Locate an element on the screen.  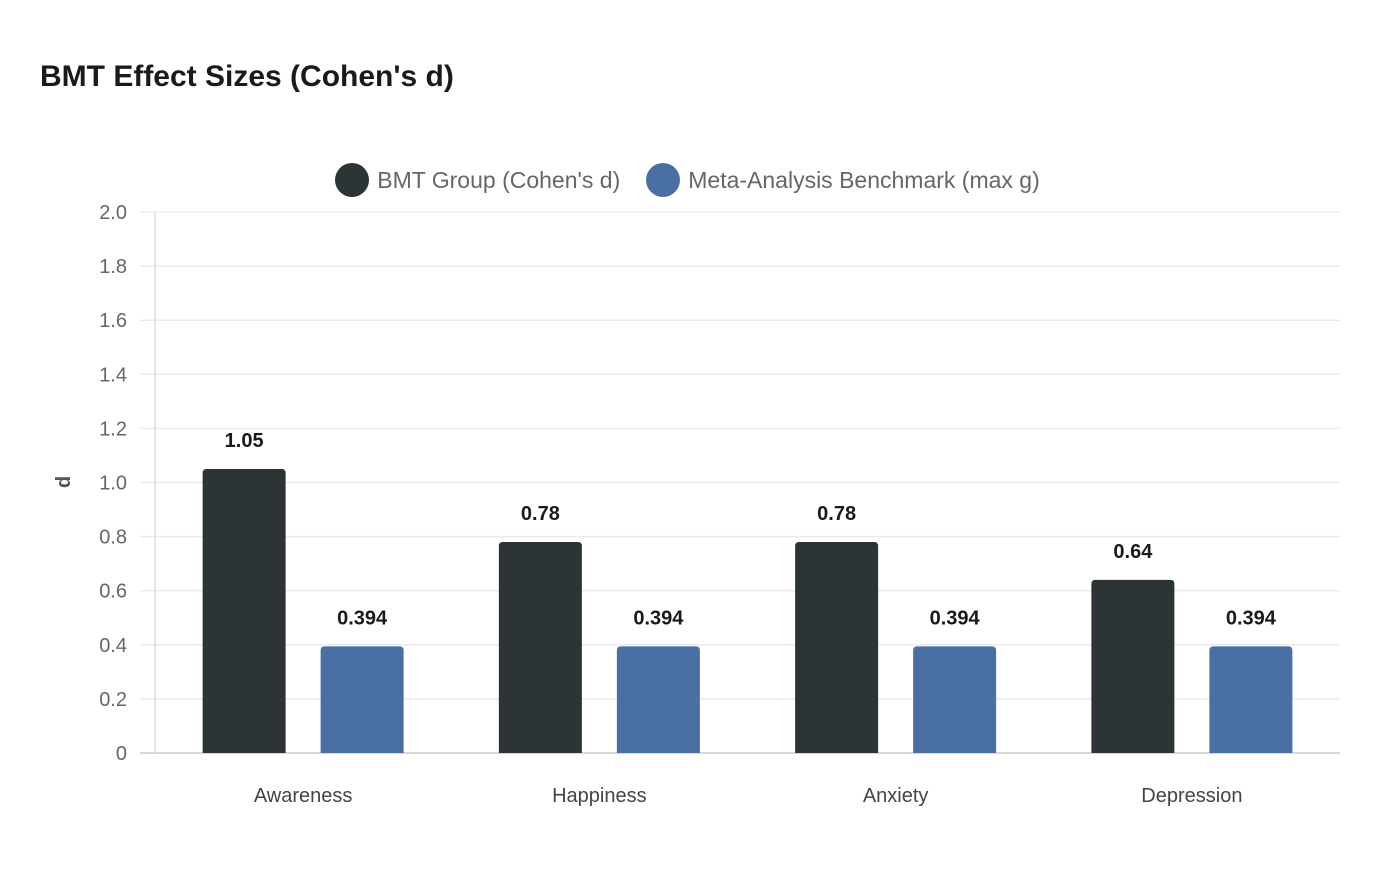
y-axis-label: d is located at coordinates (64, 482).